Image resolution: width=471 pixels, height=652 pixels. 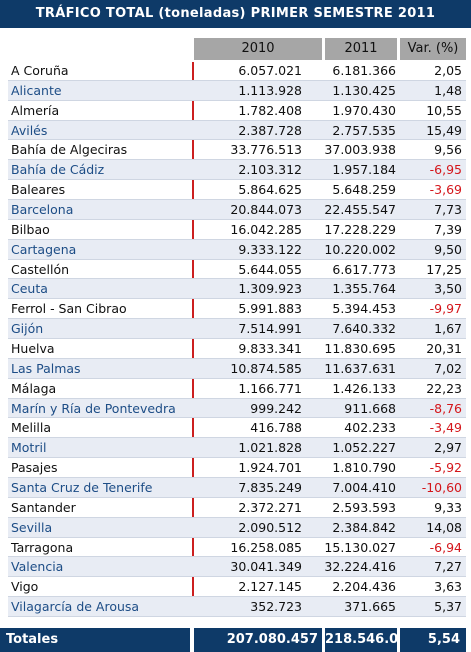 What do you see at coordinates (448, 587) in the screenshot?
I see `value-variation: 3,63` at bounding box center [448, 587].